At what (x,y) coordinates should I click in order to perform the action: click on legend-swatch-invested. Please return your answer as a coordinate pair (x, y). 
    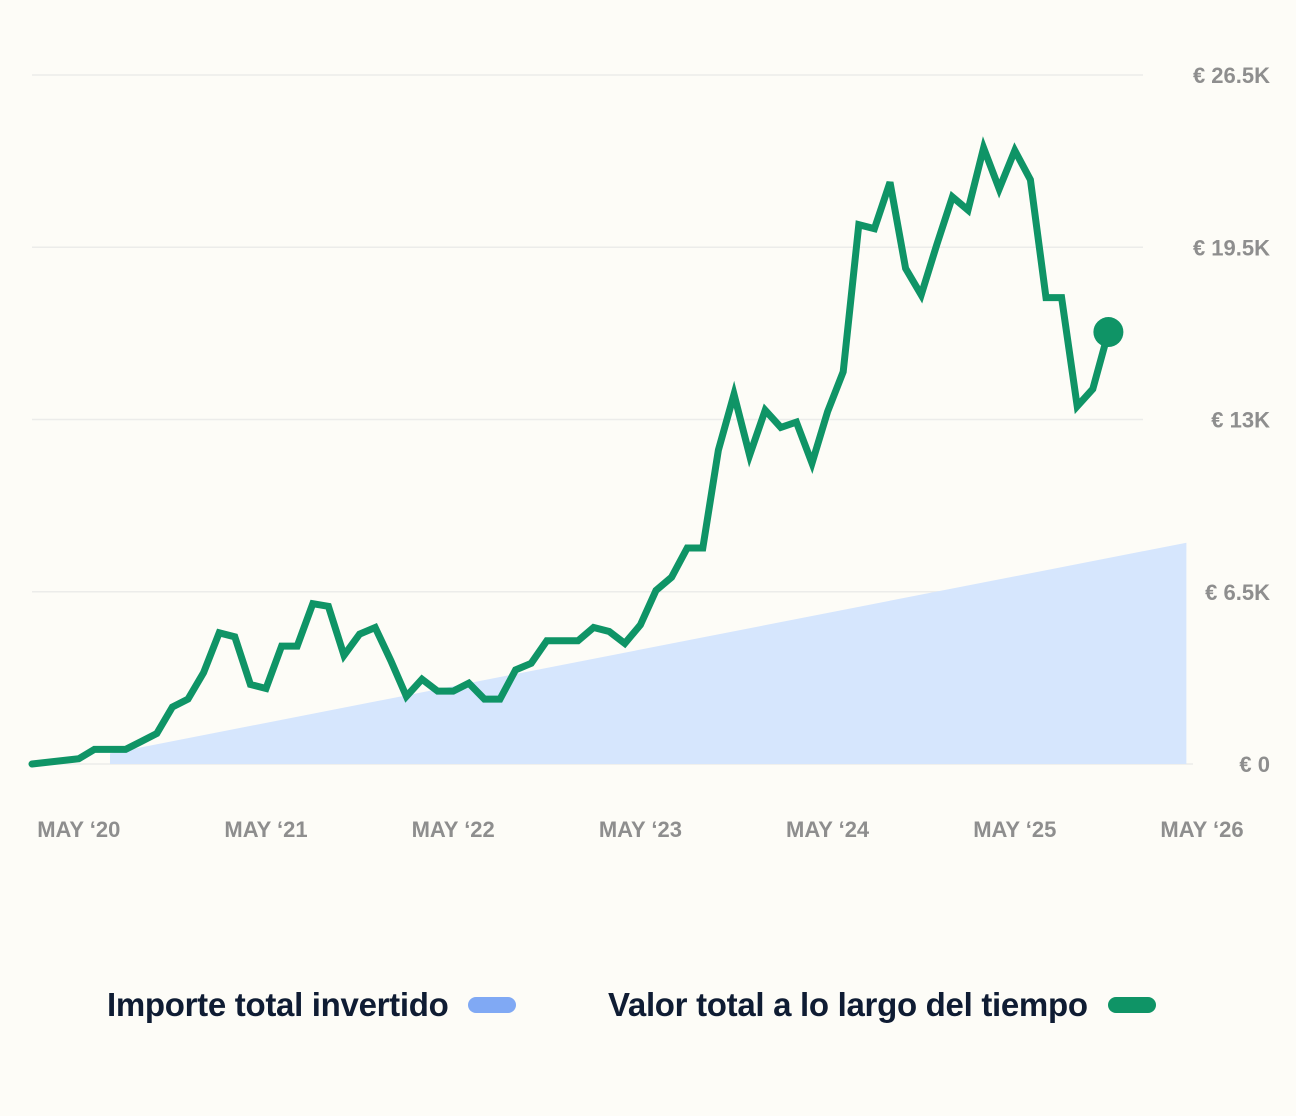
    Looking at the image, I should click on (492, 1005).